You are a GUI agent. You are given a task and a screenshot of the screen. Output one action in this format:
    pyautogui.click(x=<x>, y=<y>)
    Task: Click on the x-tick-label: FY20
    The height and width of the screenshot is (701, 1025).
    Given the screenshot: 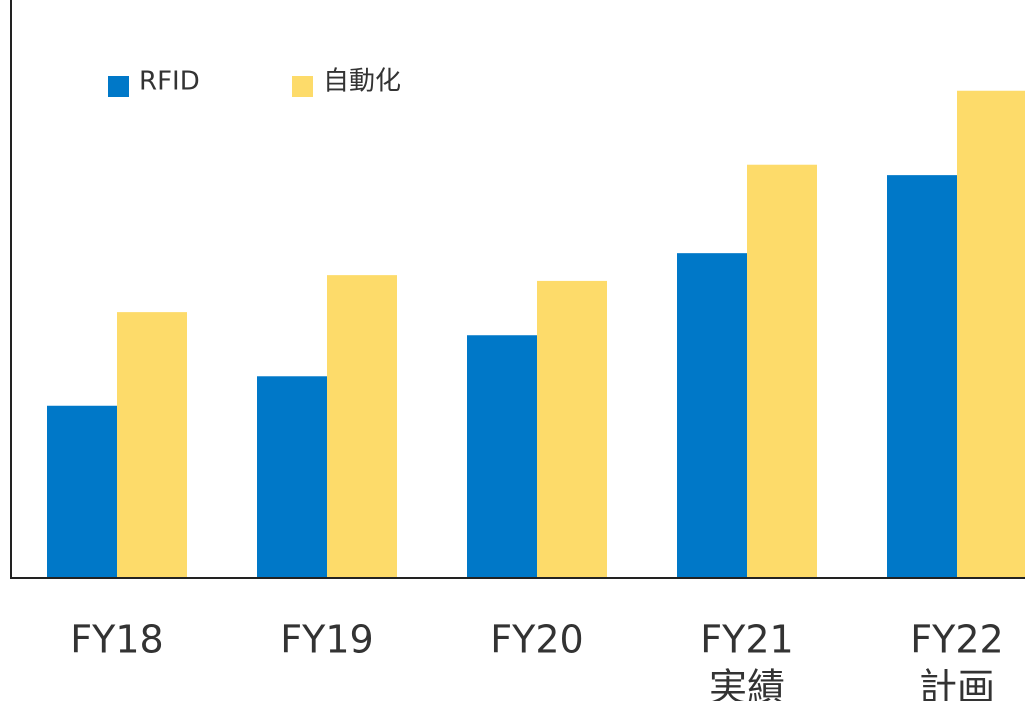 What is the action you would take?
    pyautogui.click(x=536, y=640)
    